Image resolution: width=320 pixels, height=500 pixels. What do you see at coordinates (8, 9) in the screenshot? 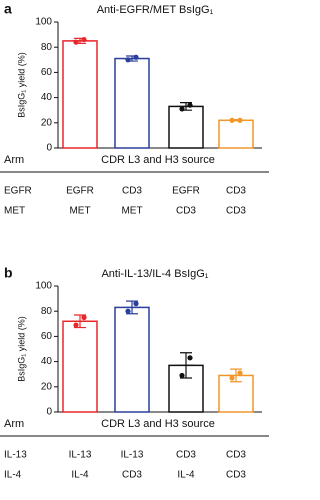
I see `panel-letter: a` at bounding box center [8, 9].